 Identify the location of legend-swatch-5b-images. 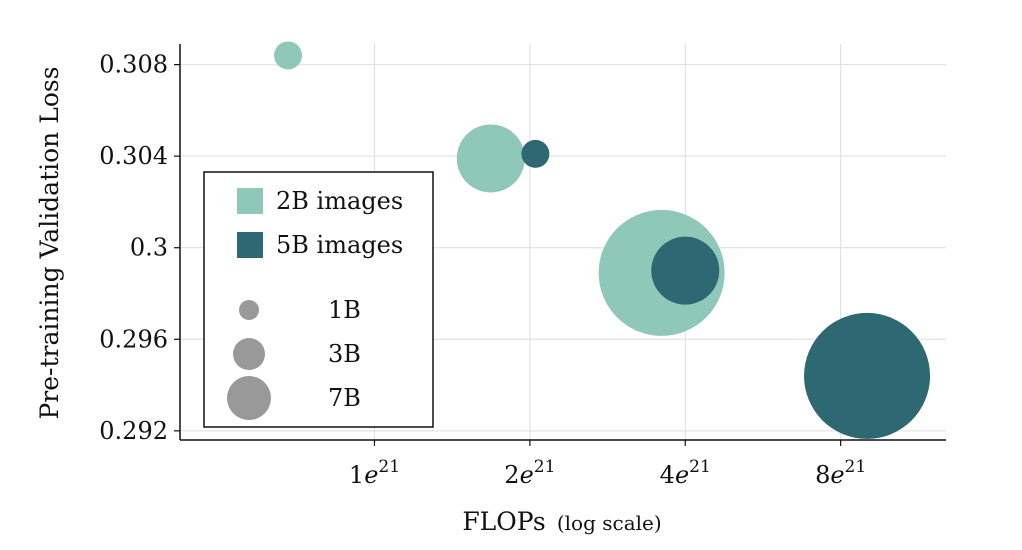
(250, 245).